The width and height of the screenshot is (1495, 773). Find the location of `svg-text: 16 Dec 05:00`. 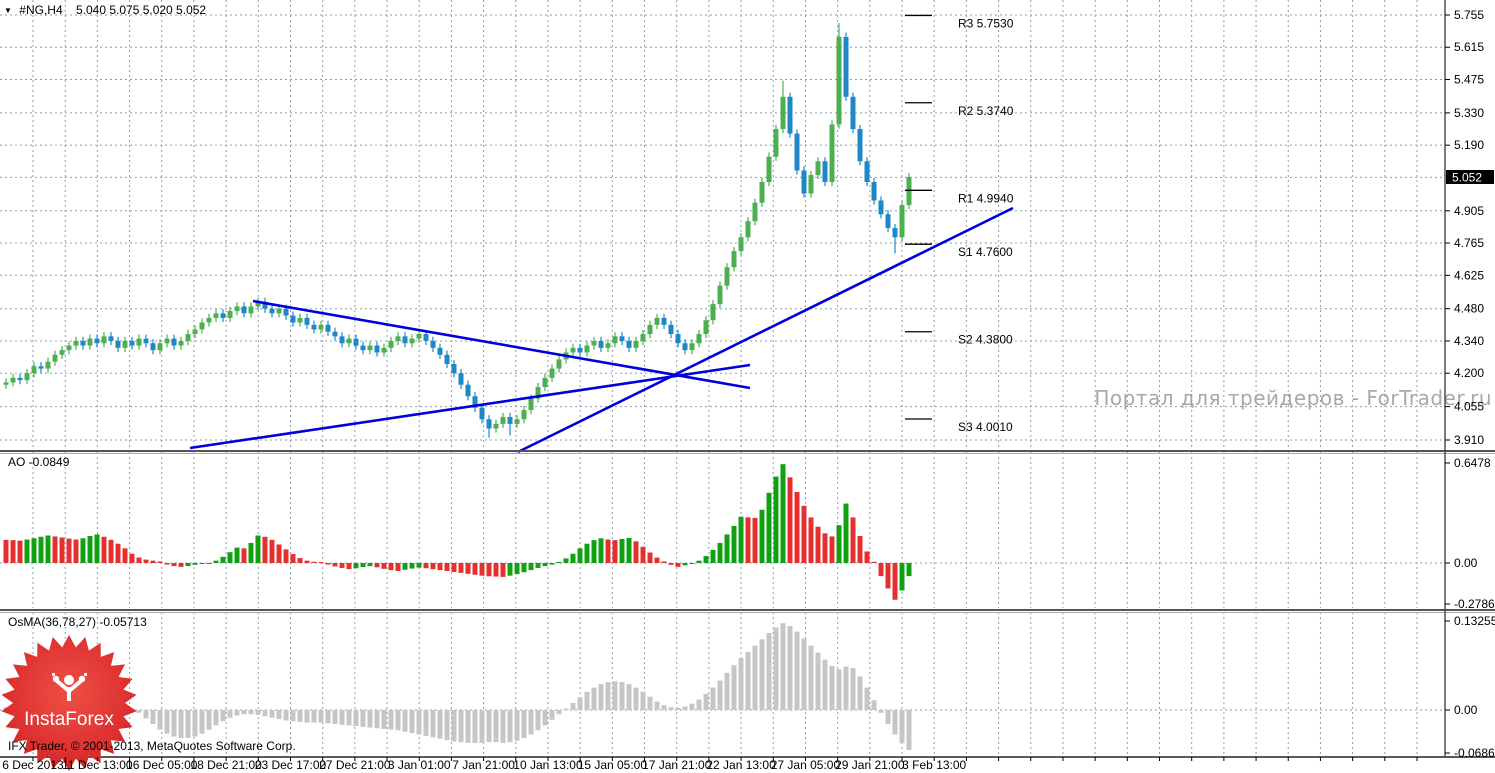

svg-text: 16 Dec 05:00 is located at coordinates (162, 765).